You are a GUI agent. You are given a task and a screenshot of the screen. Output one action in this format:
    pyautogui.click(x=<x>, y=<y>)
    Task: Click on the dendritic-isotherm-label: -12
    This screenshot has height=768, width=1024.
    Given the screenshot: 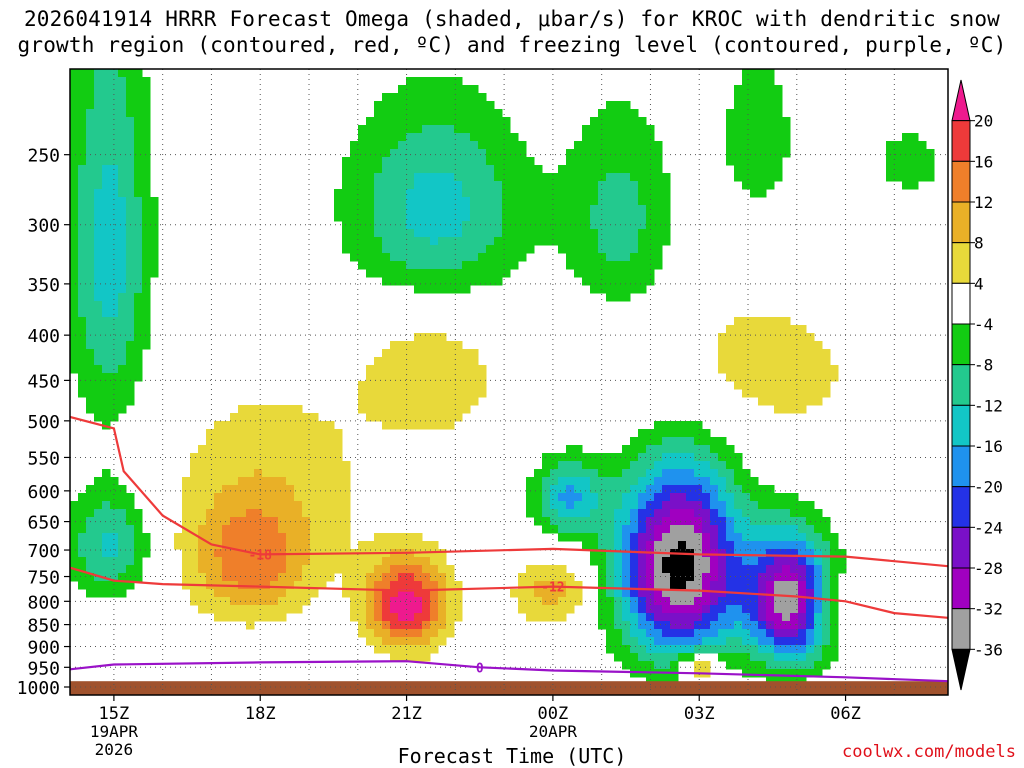 What is the action you would take?
    pyautogui.click(x=552, y=588)
    